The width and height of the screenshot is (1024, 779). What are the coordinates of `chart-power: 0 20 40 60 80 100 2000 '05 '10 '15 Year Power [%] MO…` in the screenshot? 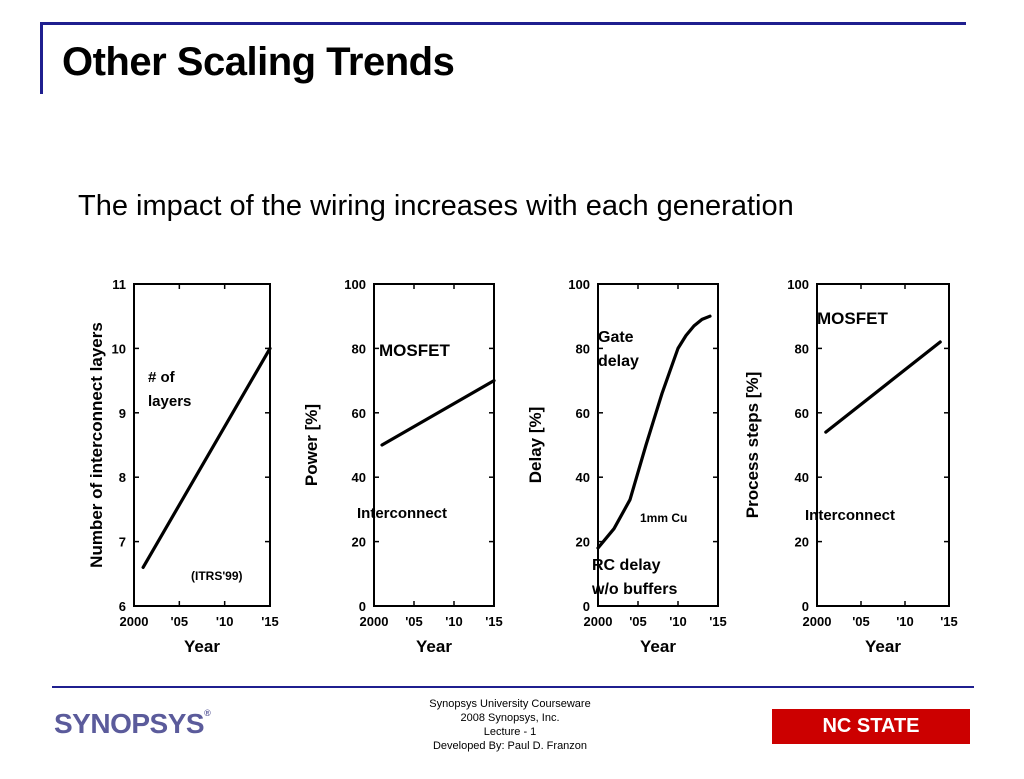 It's located at (408, 470).